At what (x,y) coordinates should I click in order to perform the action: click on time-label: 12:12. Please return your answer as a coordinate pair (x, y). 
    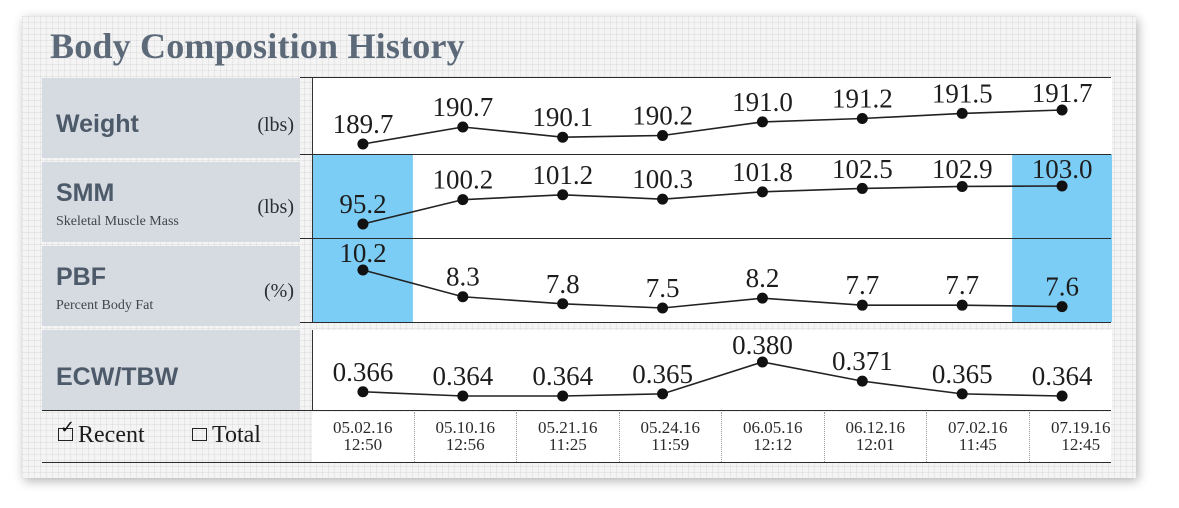
    Looking at the image, I should click on (773, 444).